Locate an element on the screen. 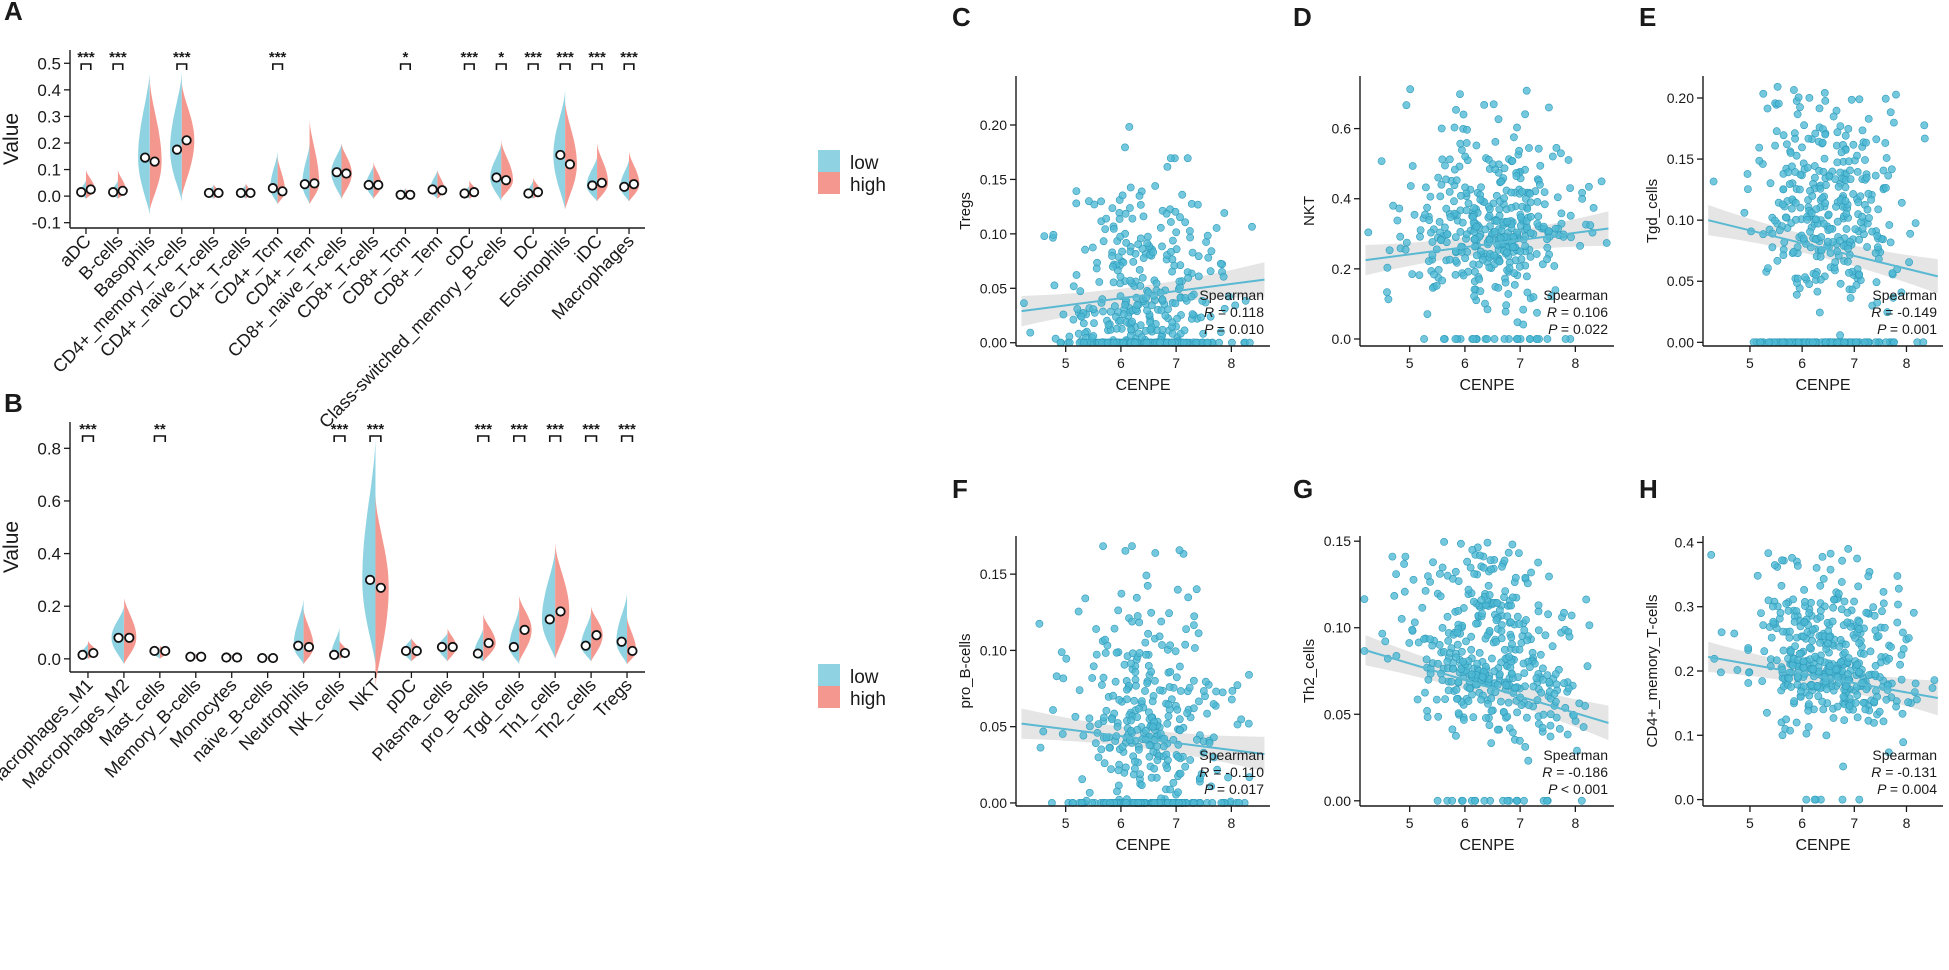  panel-label-E: E is located at coordinates (1647, 17).